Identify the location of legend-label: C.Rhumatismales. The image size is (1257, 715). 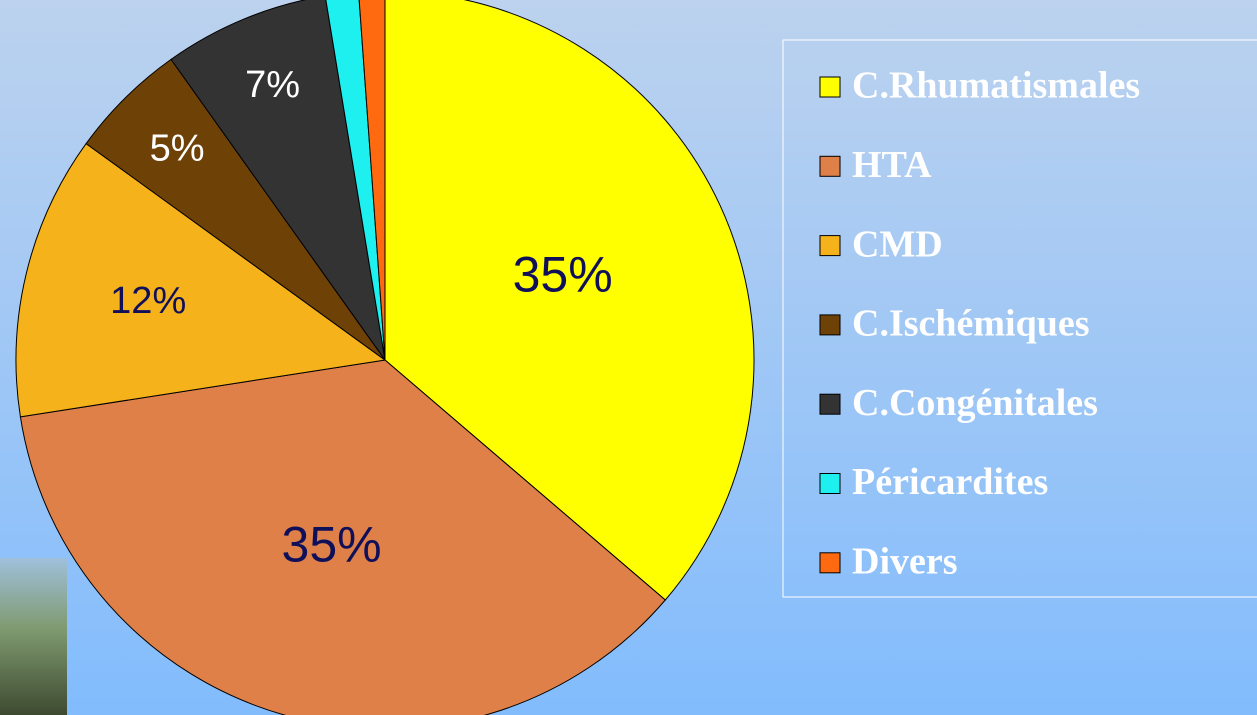
(996, 86).